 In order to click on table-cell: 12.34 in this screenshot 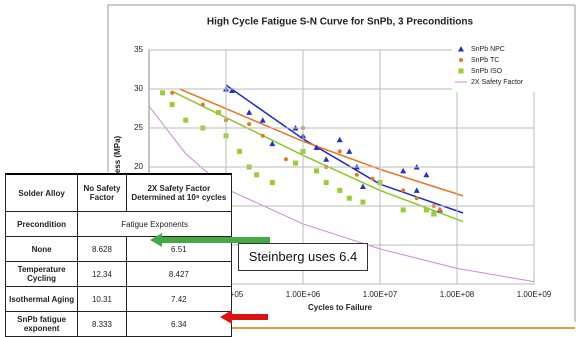, I will do `click(102, 274)`.